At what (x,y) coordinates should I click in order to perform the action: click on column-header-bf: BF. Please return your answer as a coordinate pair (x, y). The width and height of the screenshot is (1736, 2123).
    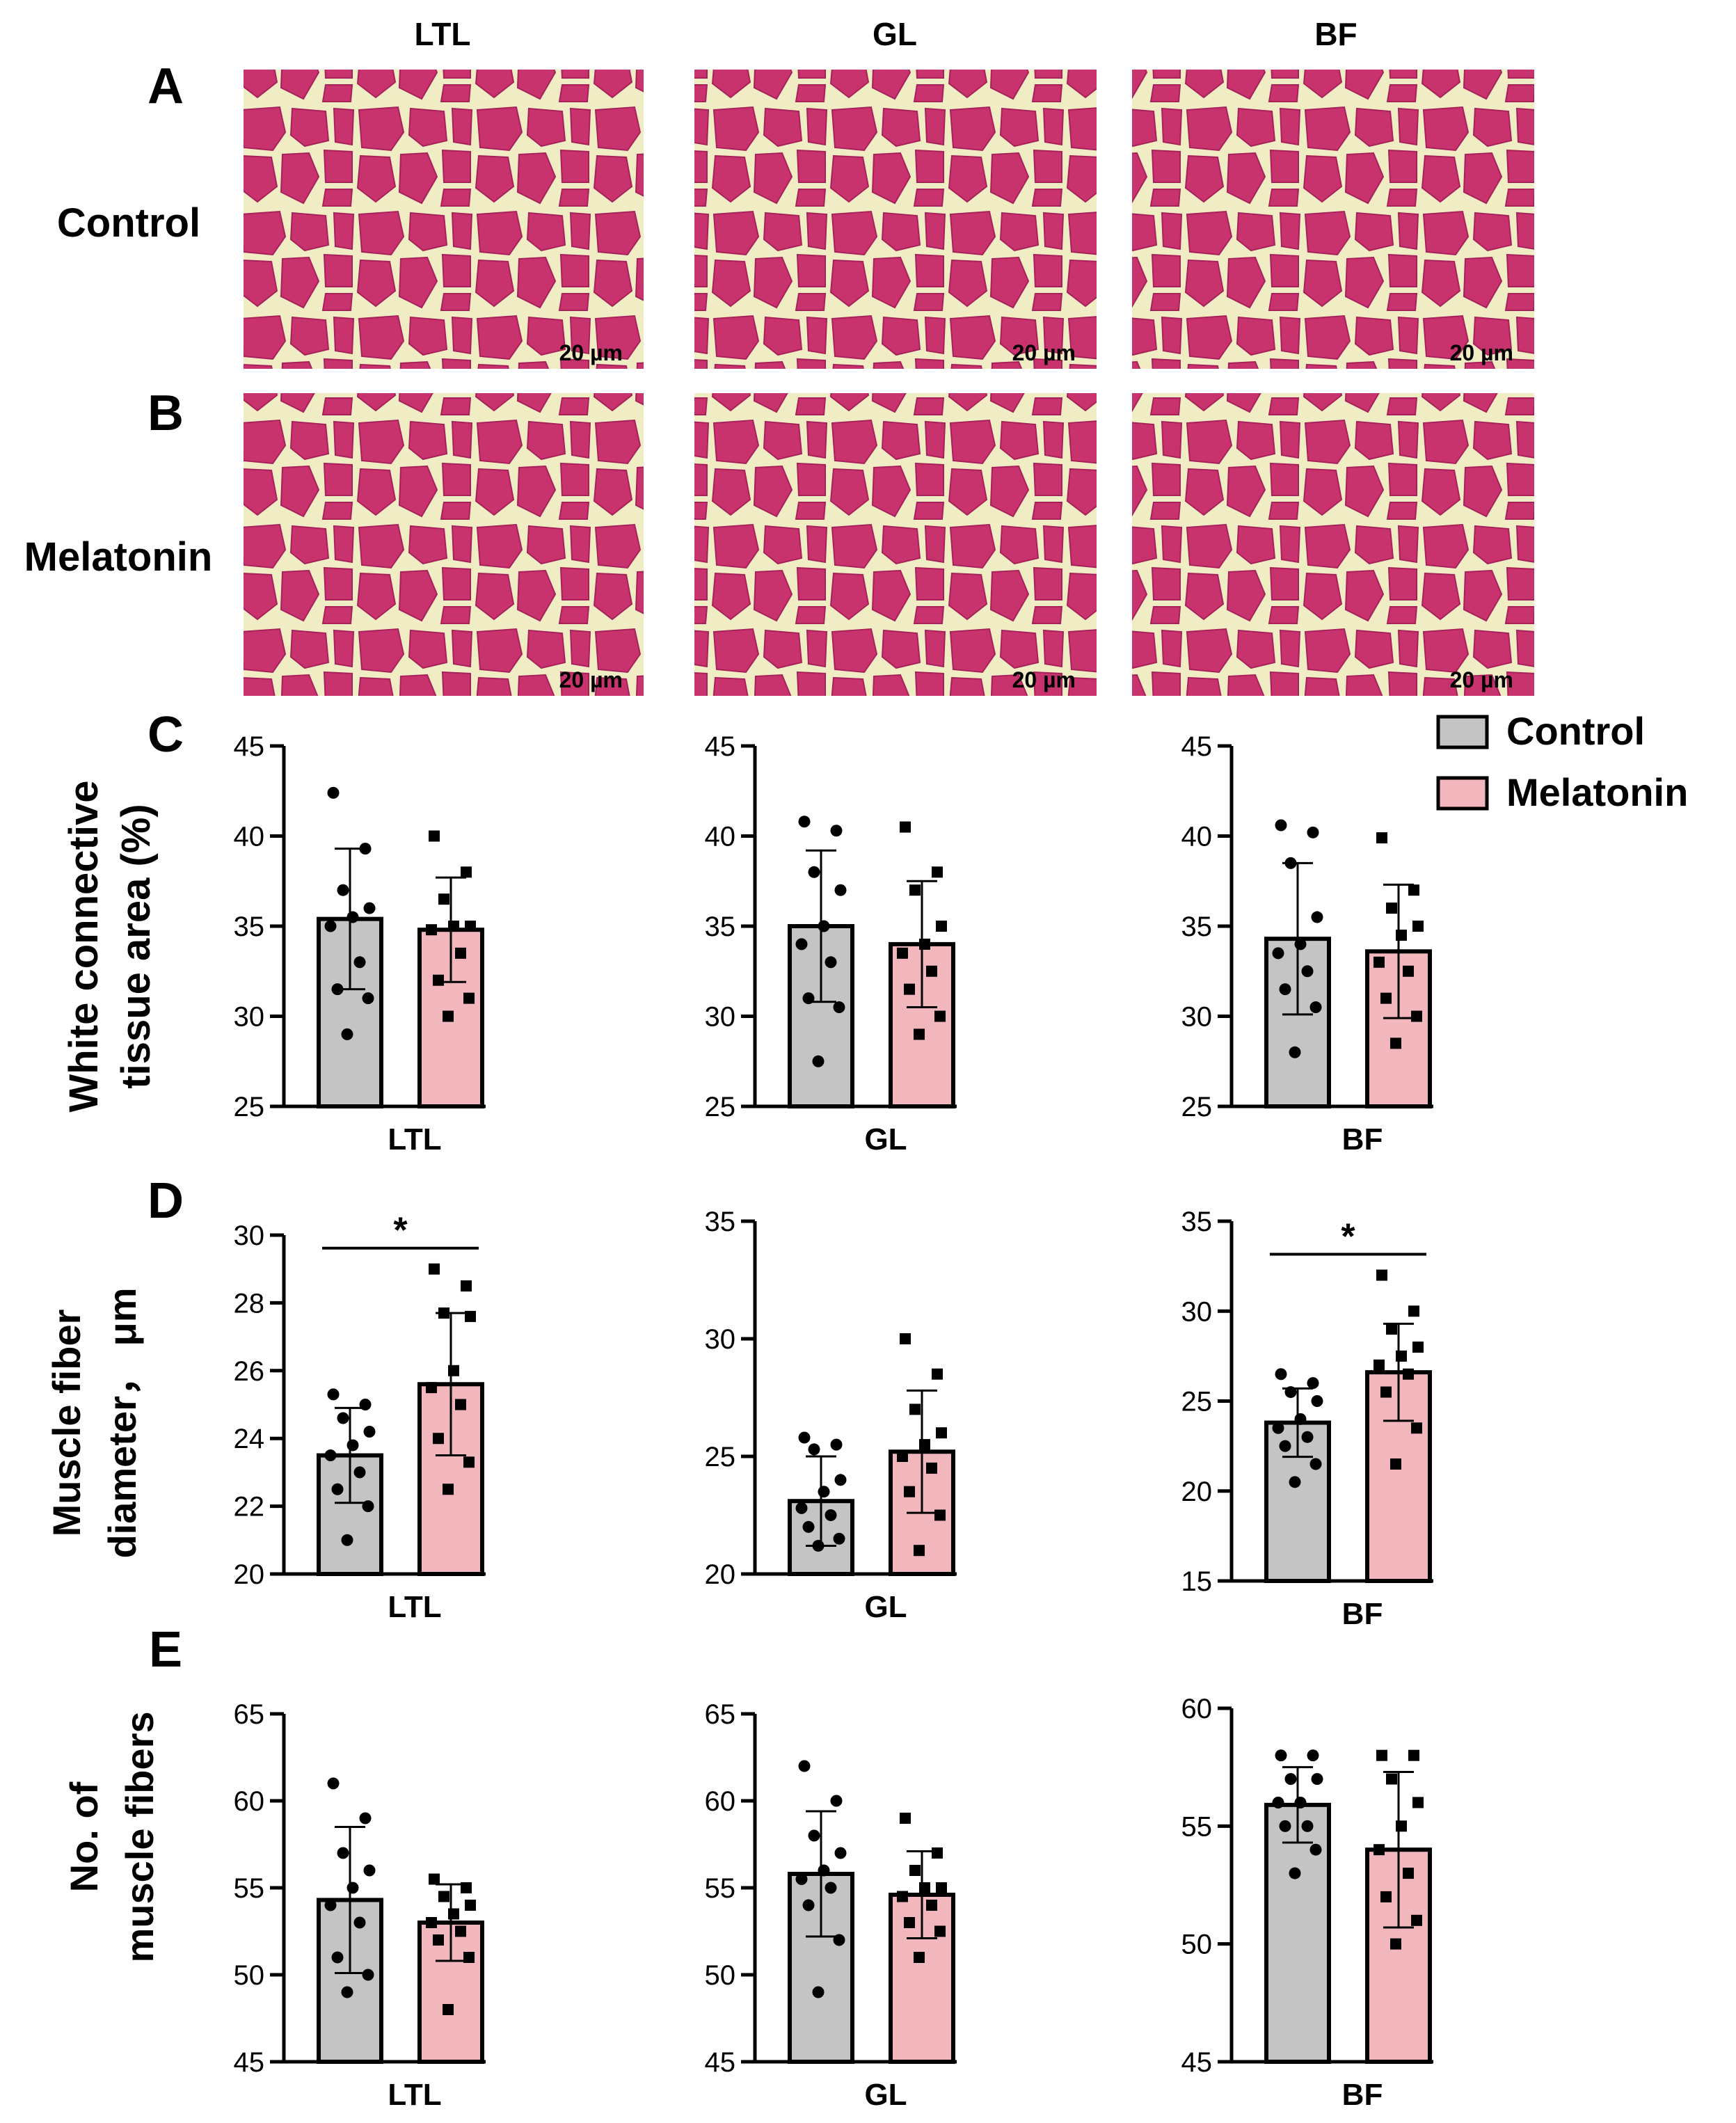
    Looking at the image, I should click on (1336, 34).